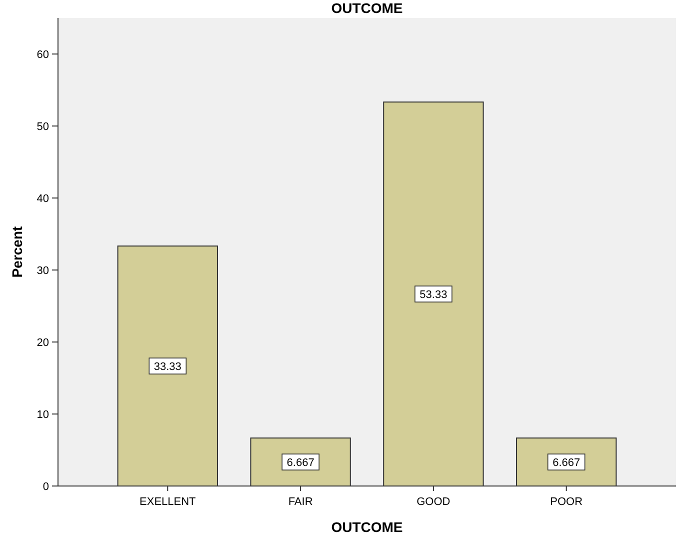  Describe the element at coordinates (42, 127) in the screenshot. I see `y-tick-label: 50` at that location.